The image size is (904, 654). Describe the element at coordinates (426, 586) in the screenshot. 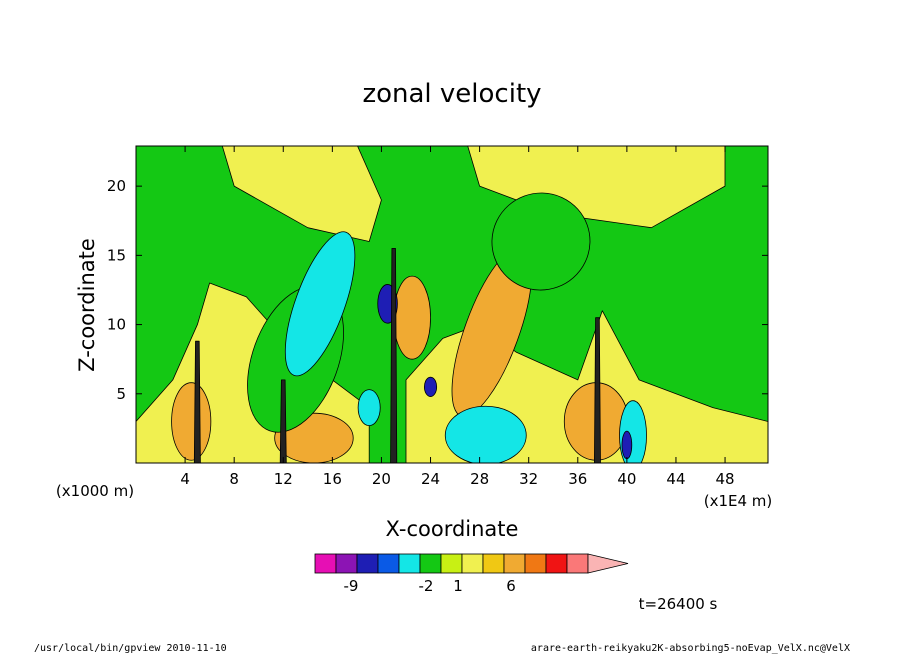

I see `colorbar-label: -2` at that location.